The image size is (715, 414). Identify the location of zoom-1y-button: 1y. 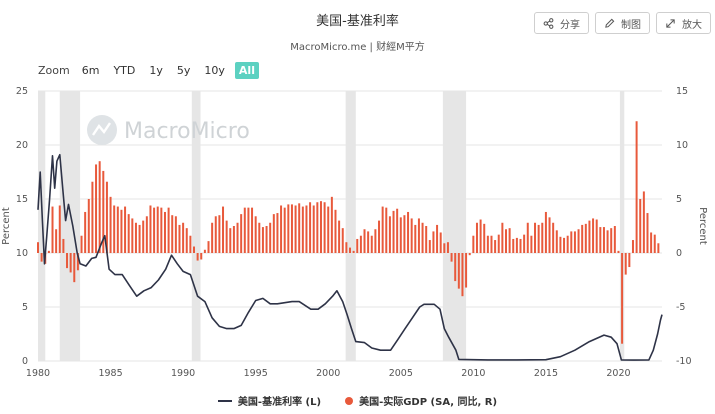
(156, 70).